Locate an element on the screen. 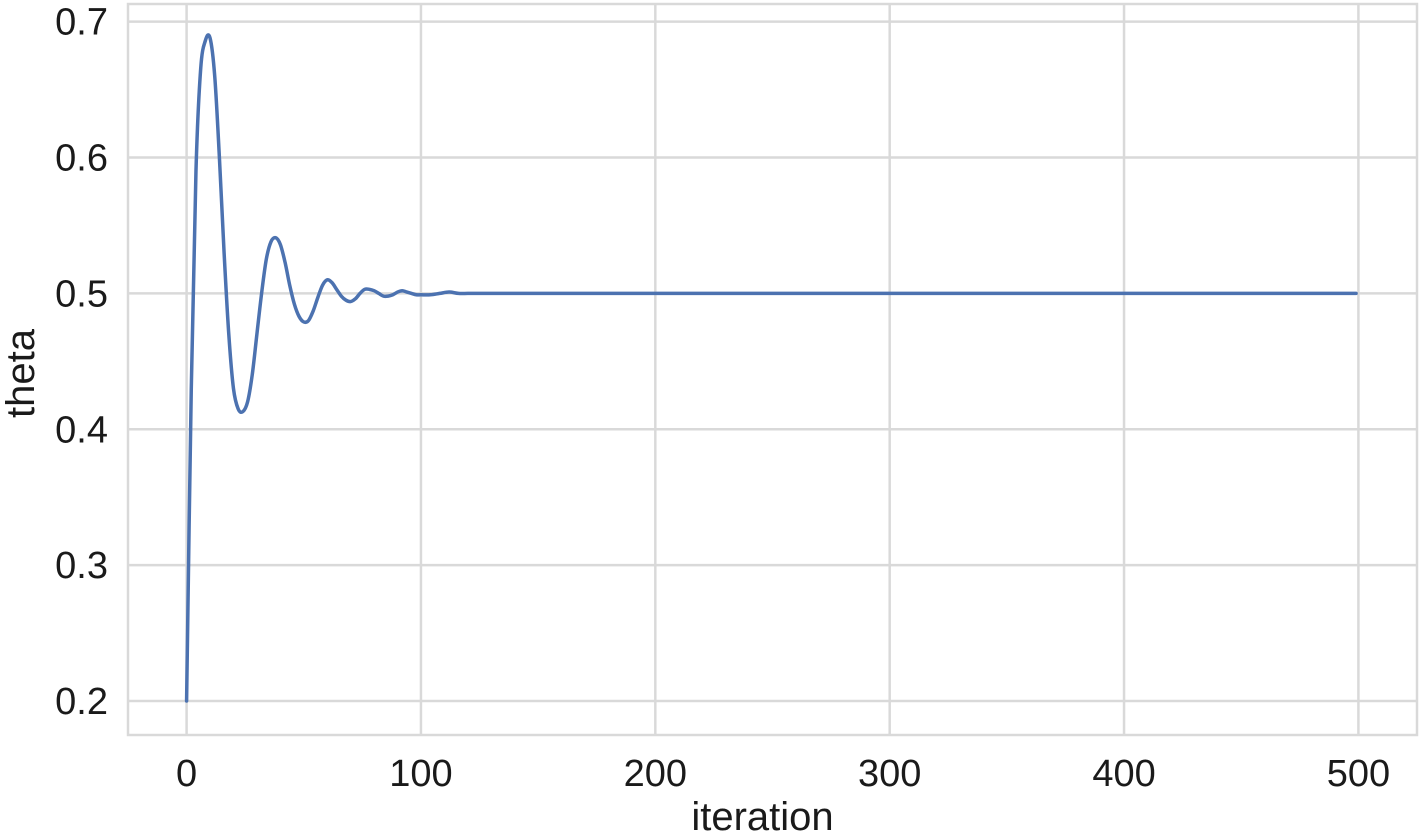  x-tick-labels: 0 100 200 300 400 500 is located at coordinates (783, 774).